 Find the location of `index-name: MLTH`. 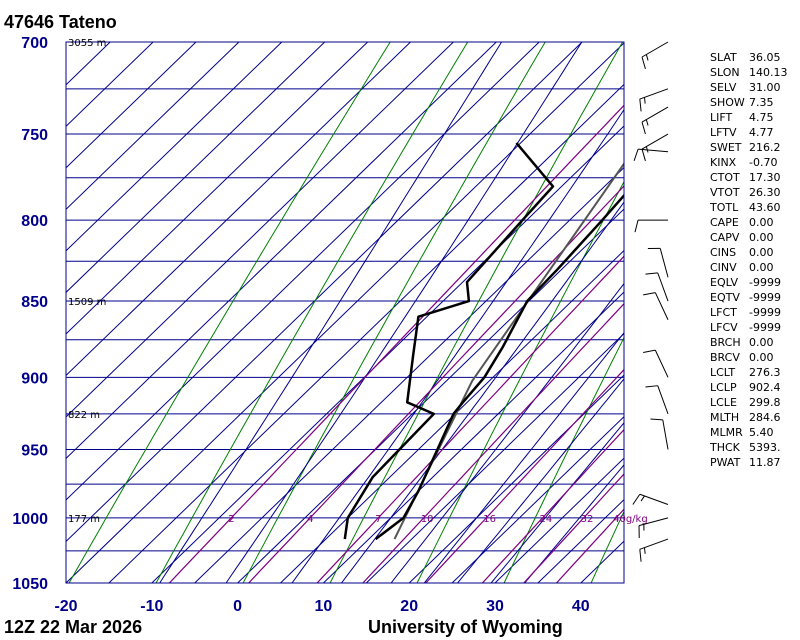

index-name: MLTH is located at coordinates (725, 417).